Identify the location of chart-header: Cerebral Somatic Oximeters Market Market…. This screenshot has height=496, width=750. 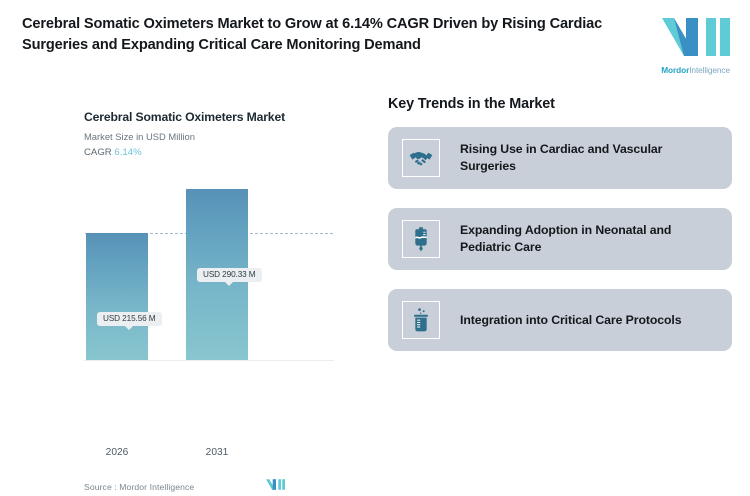
(184, 134).